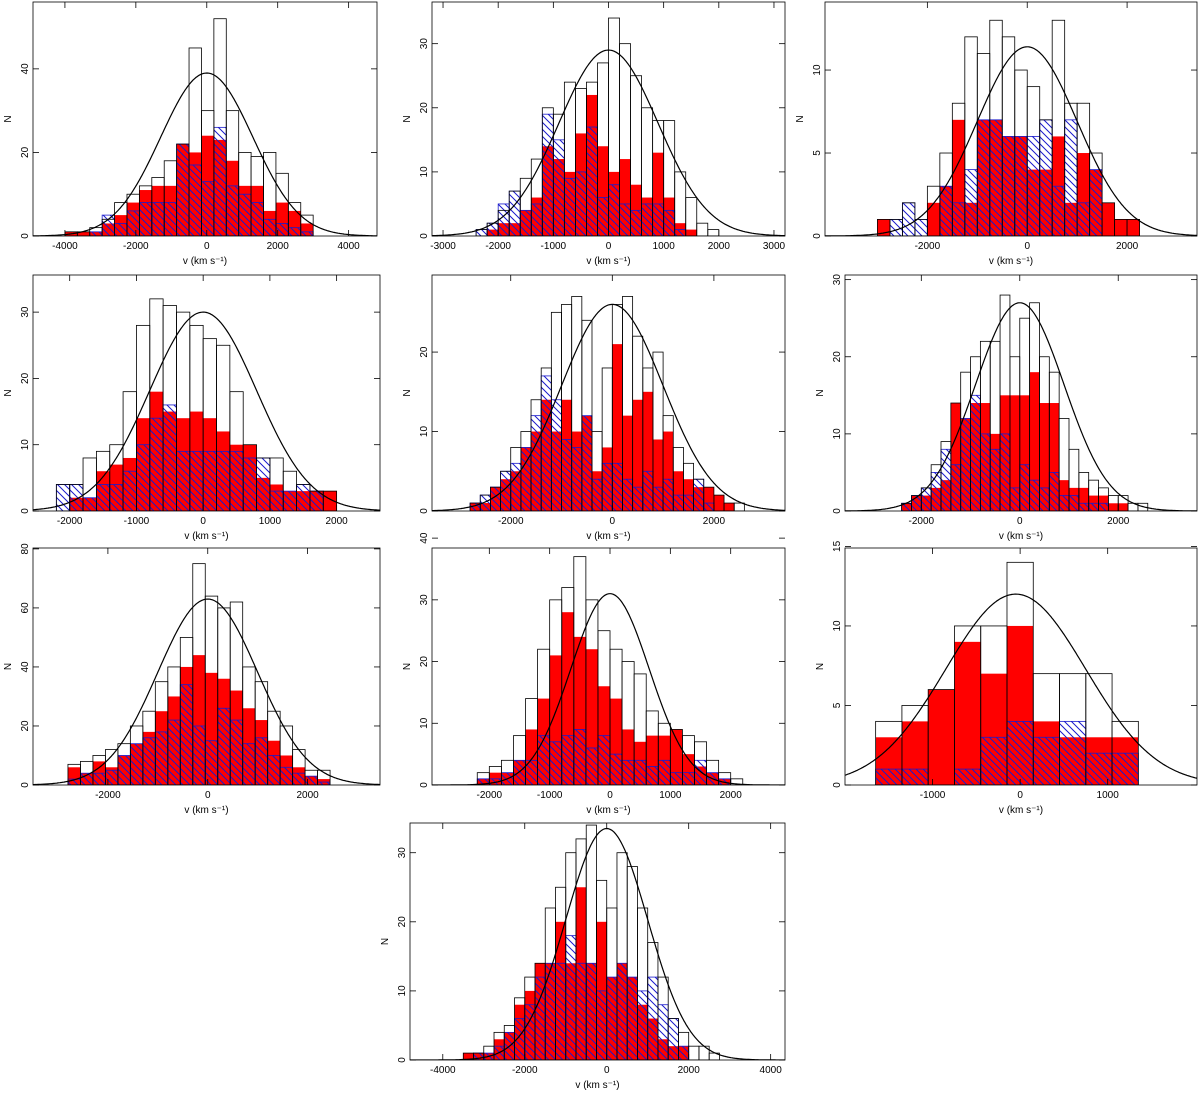 This screenshot has height=1096, width=1200. What do you see at coordinates (1006, 408) in the screenshot?
I see `panel: -2000 0 2000 0 10 20 30 v (km s⁻¹) N` at bounding box center [1006, 408].